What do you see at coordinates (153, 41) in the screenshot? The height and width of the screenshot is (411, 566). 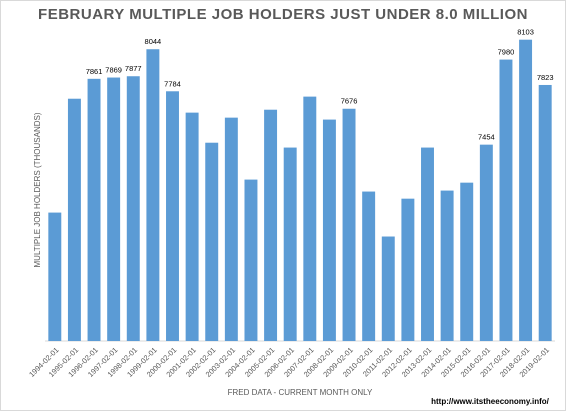 I see `data-label: 8044` at bounding box center [153, 41].